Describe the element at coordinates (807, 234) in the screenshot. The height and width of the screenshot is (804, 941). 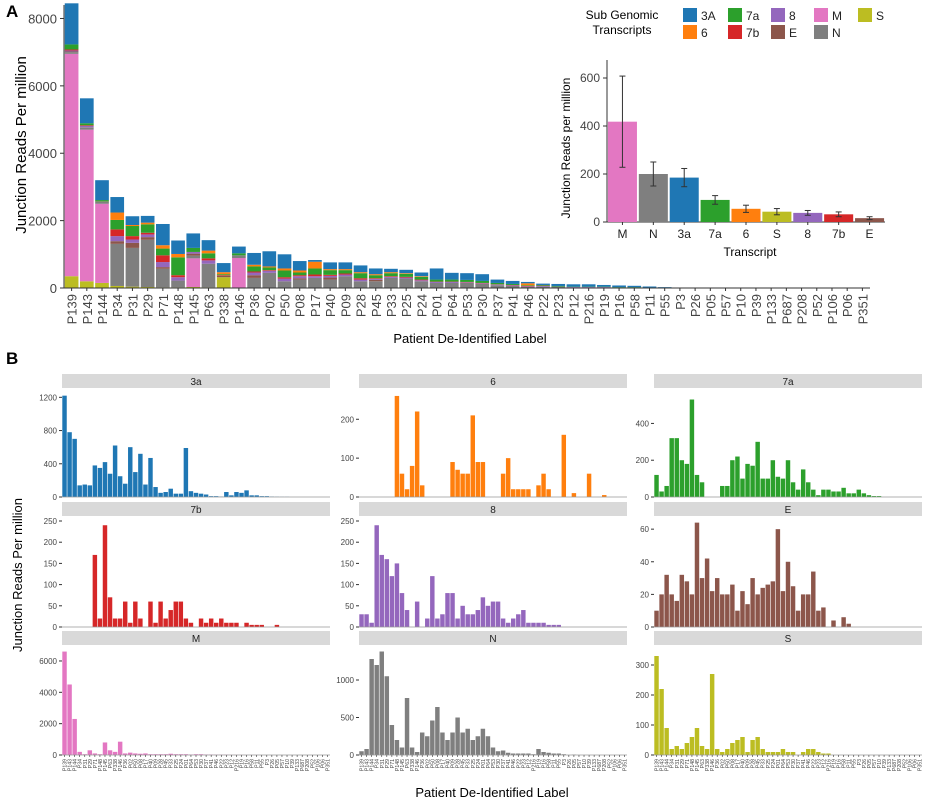
I see `inset-category-label: 8` at that location.